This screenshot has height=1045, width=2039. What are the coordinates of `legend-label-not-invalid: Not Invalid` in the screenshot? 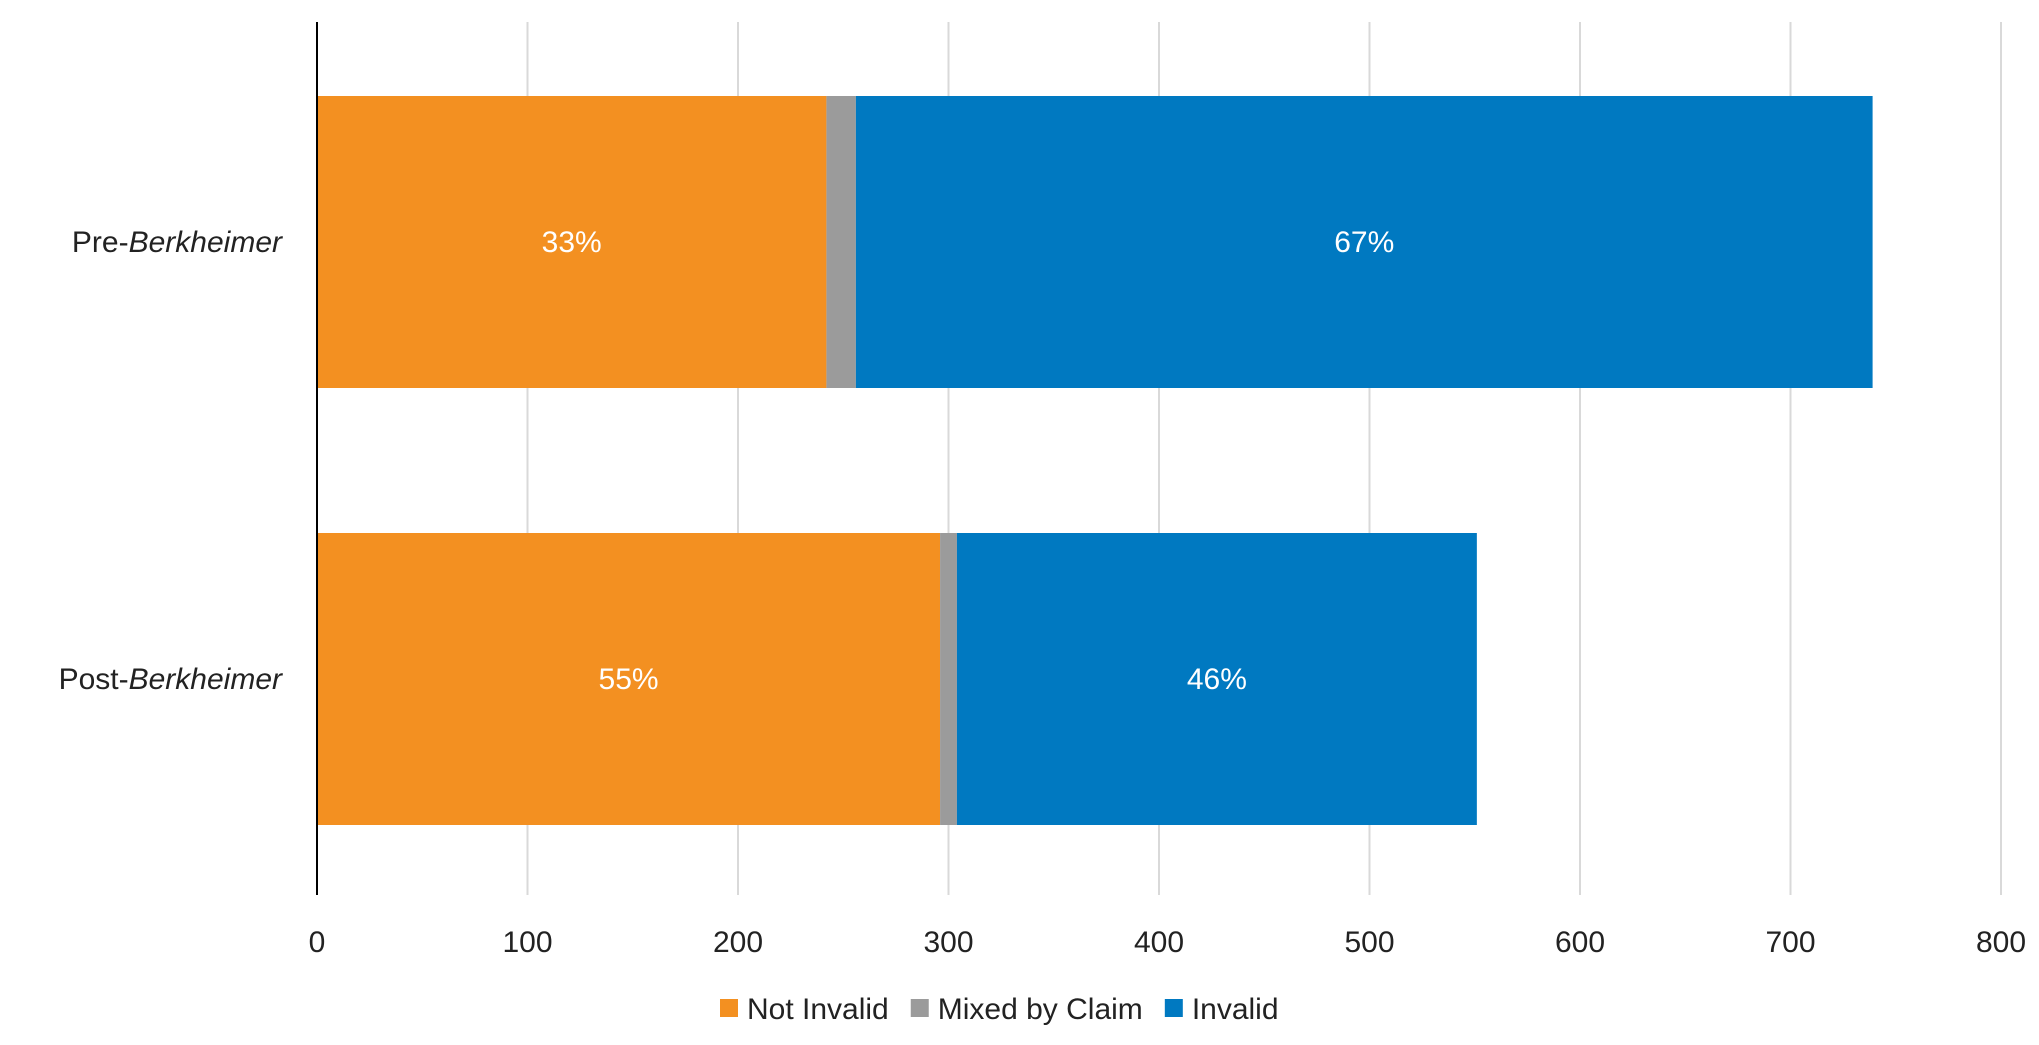 It's located at (818, 1009).